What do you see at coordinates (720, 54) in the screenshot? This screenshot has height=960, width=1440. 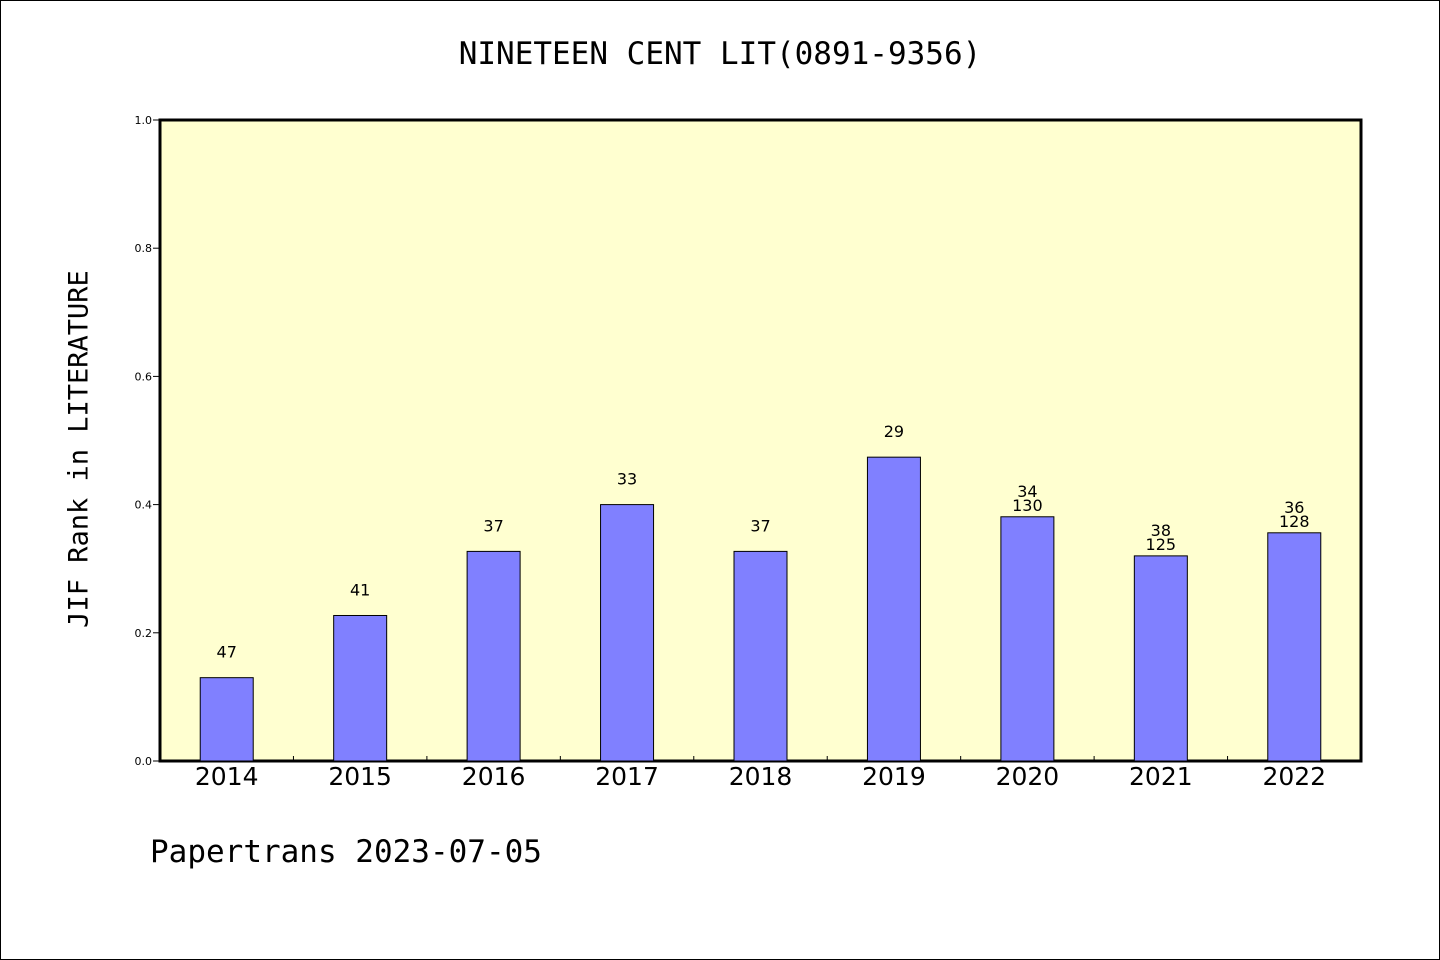 I see `chart-title: NINETEEN CENT LIT(0891-9356)` at bounding box center [720, 54].